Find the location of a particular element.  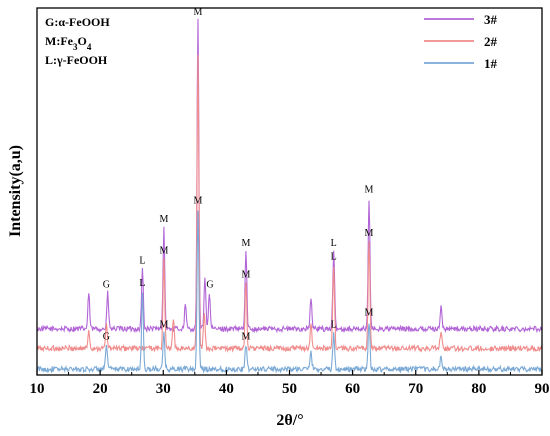

x-axis-ticks: 10 20 30 40 50 60 70 80 90 is located at coordinates (290, 383).